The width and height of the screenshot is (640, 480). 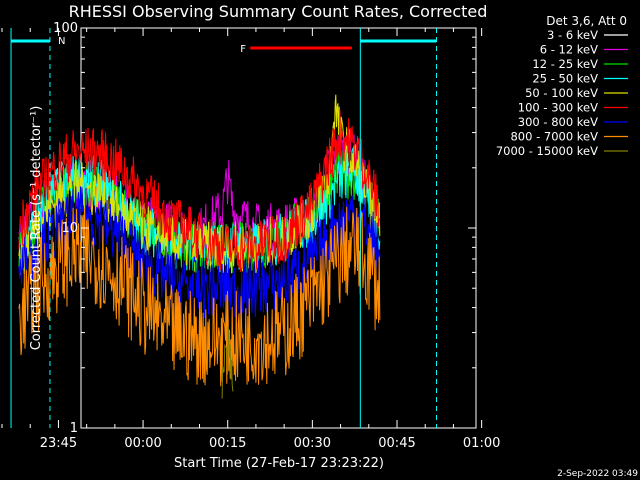 What do you see at coordinates (65, 28) in the screenshot?
I see `y-tick-label-2: 100` at bounding box center [65, 28].